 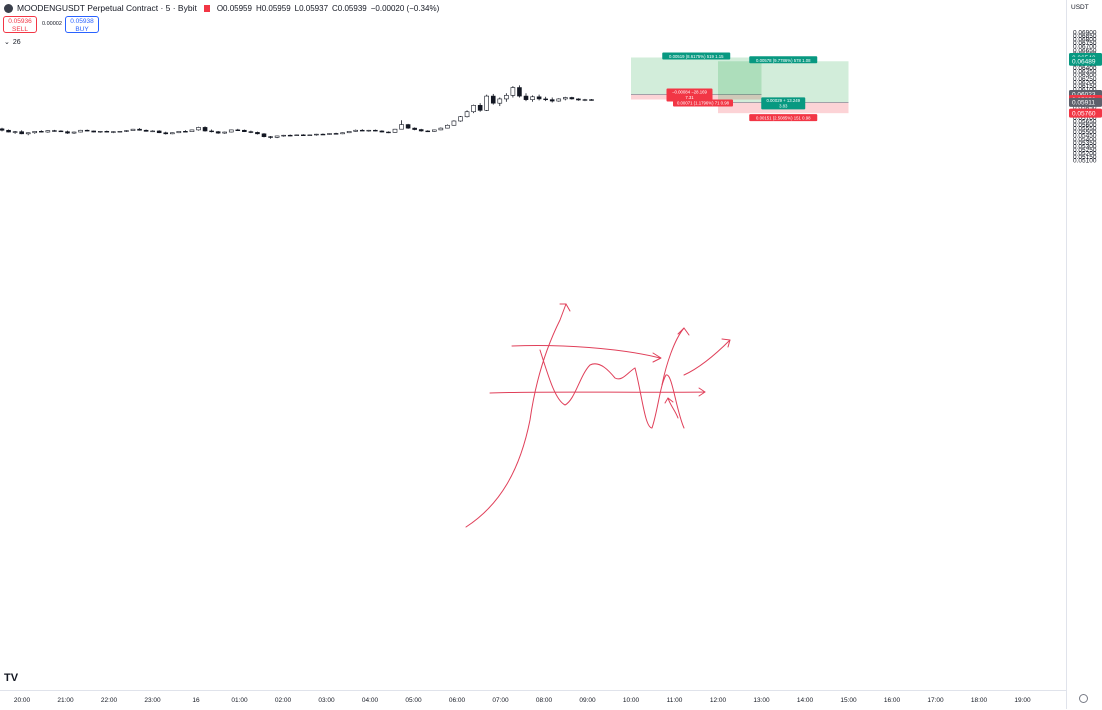 I want to click on pnl-label-line2: 3.83, so click(x=783, y=105).